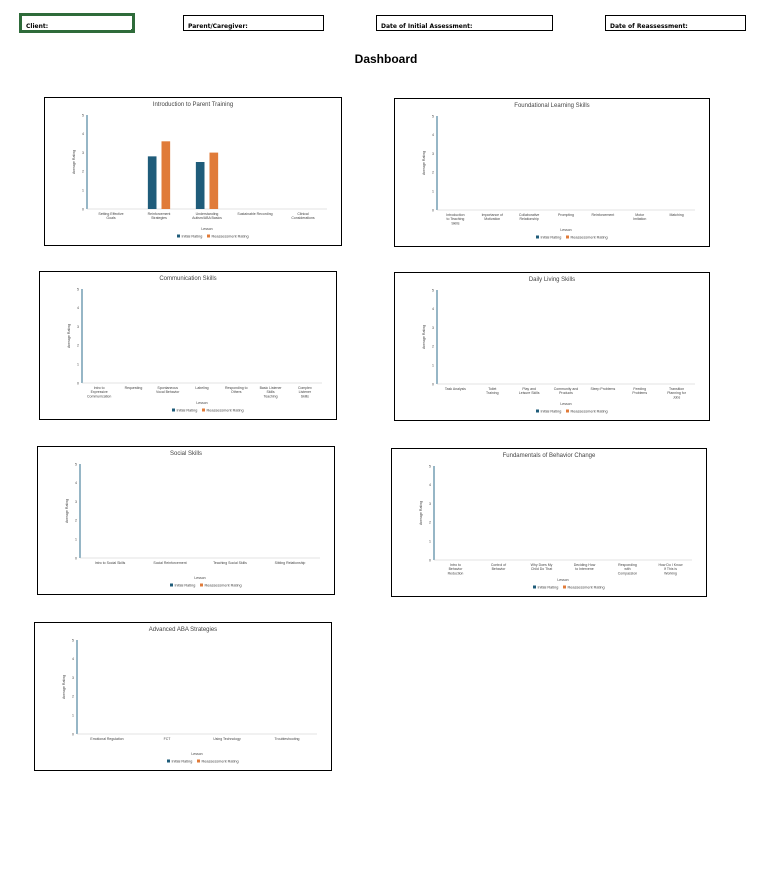 Image resolution: width=772 pixels, height=874 pixels. What do you see at coordinates (253, 23) in the screenshot?
I see `parent-caregiver-field: Parent/Caregiver:` at bounding box center [253, 23].